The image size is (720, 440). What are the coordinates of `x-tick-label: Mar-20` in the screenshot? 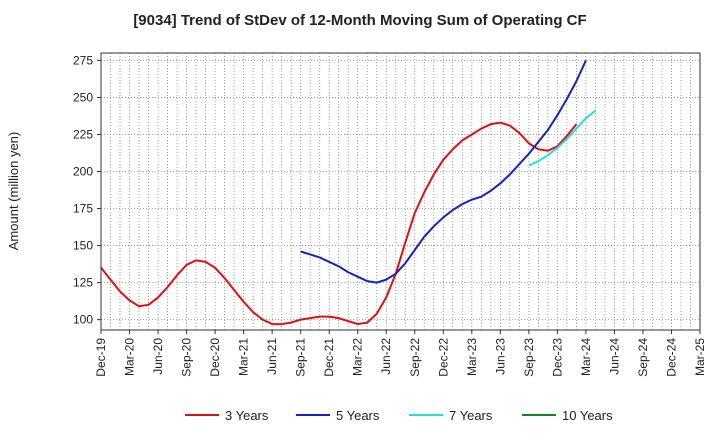 It's located at (130, 357).